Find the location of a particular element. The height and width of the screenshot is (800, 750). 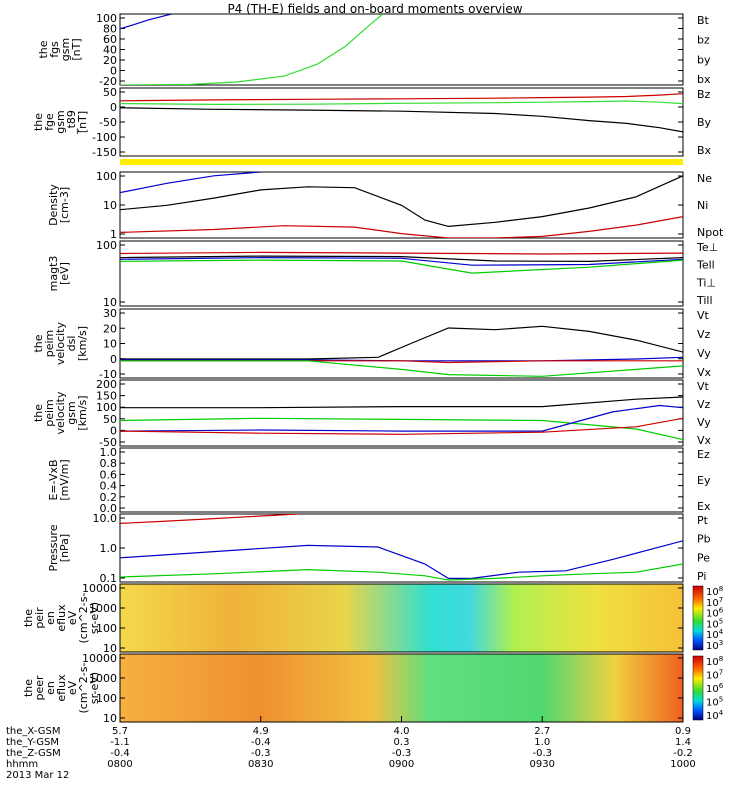

legend-Vx: Vx is located at coordinates (704, 440).